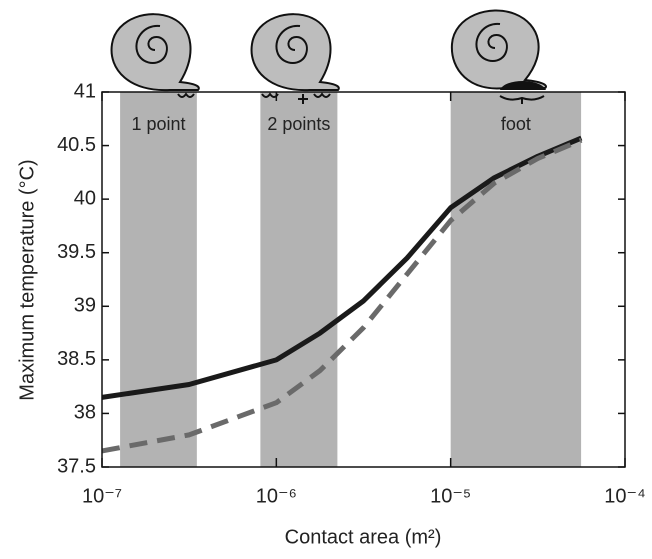  What do you see at coordinates (85, 198) in the screenshot?
I see `y-tick-label: 40` at bounding box center [85, 198].